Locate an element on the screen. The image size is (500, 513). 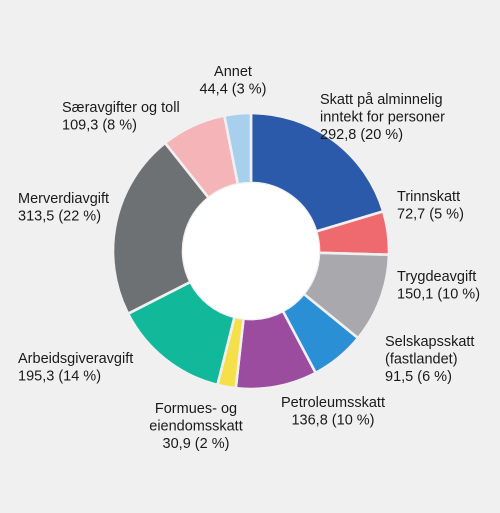
label-value: 30,9 (2 %) is located at coordinates (196, 444).